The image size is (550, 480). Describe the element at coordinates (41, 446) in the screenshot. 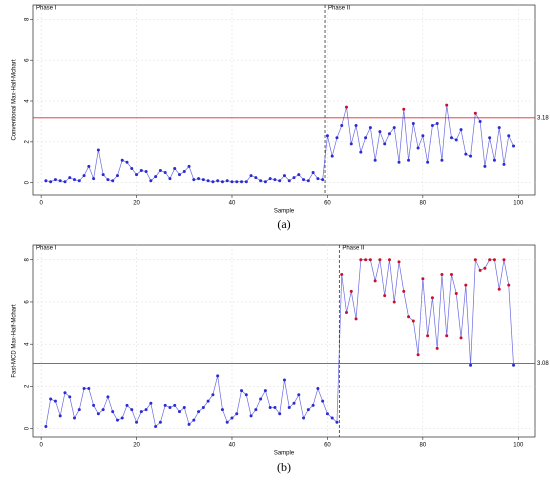

I see `x-tick-label: 0` at that location.